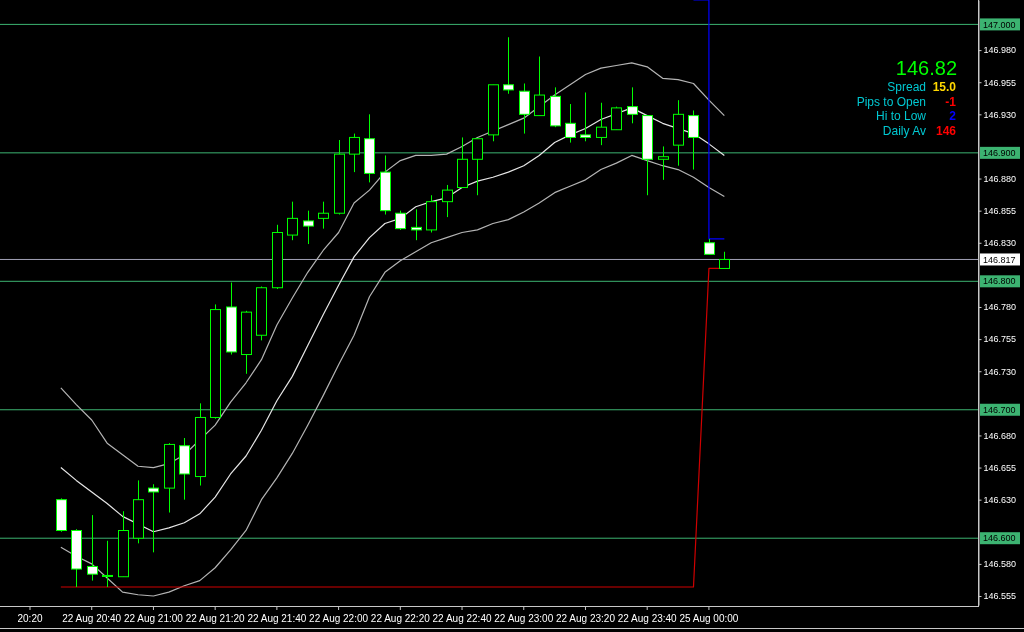 Image resolution: width=1024 pixels, height=632 pixels. What do you see at coordinates (999, 24) in the screenshot?
I see `ref-line-label: 147.000` at bounding box center [999, 24].